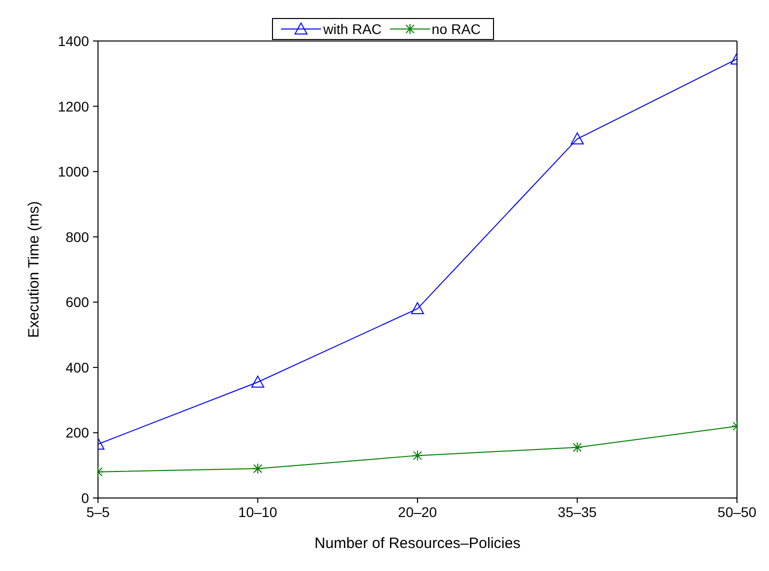 This screenshot has width=769, height=571. Describe the element at coordinates (577, 512) in the screenshot. I see `x-tick-label: 35–35` at that location.